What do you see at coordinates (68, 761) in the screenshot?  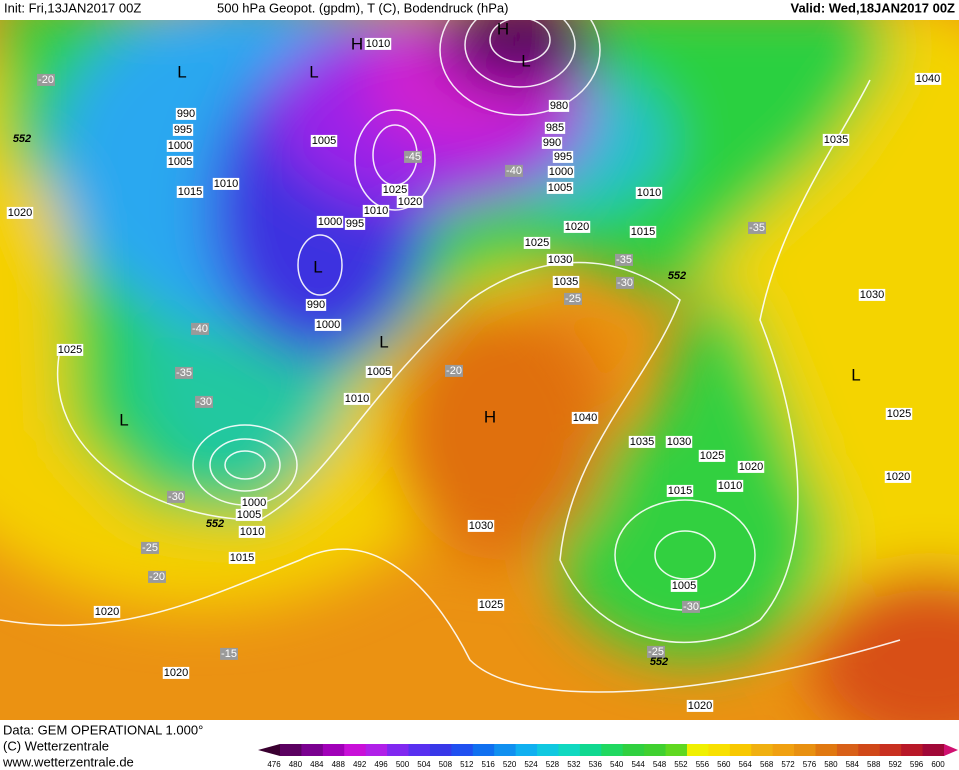 I see `website: www.wetterzentrale.de` at bounding box center [68, 761].